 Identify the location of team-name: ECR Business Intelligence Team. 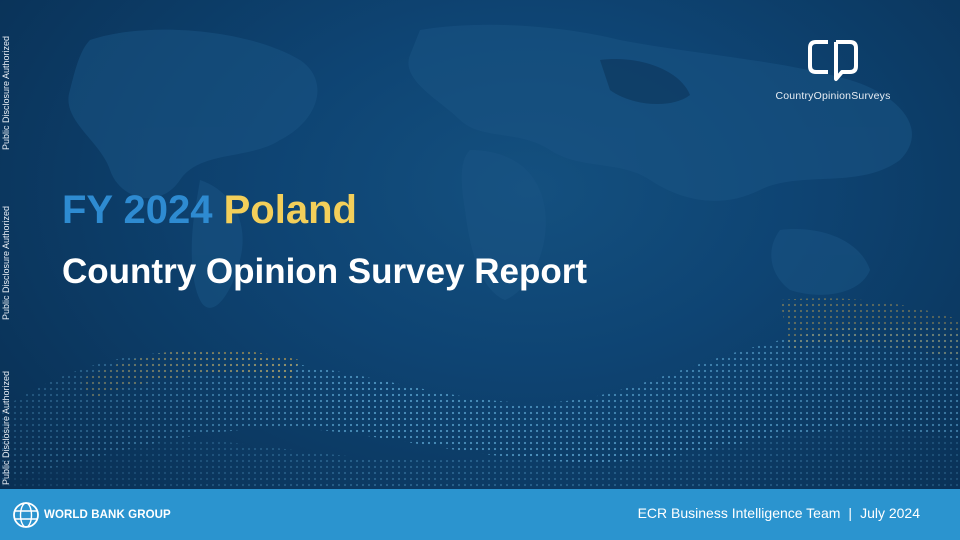
(739, 513).